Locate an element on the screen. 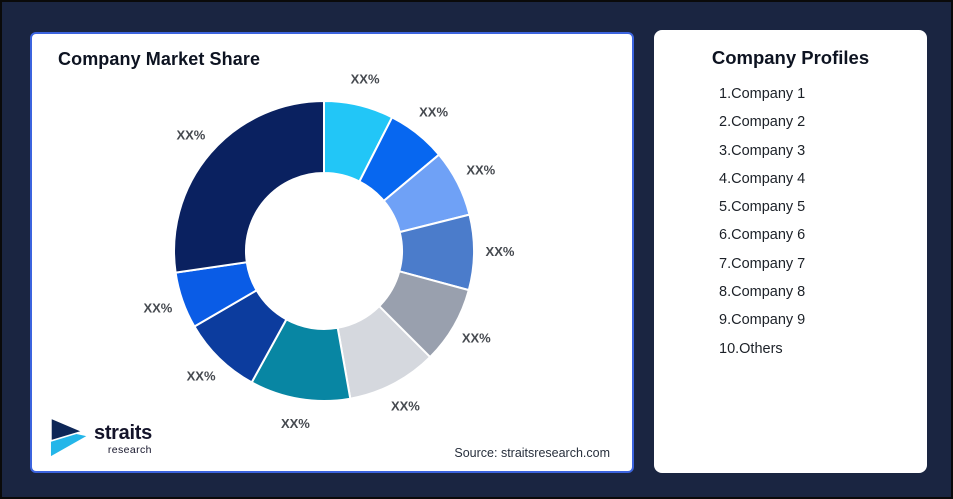 The image size is (953, 499). company-list-item: 9.Company 9 is located at coordinates (762, 320).